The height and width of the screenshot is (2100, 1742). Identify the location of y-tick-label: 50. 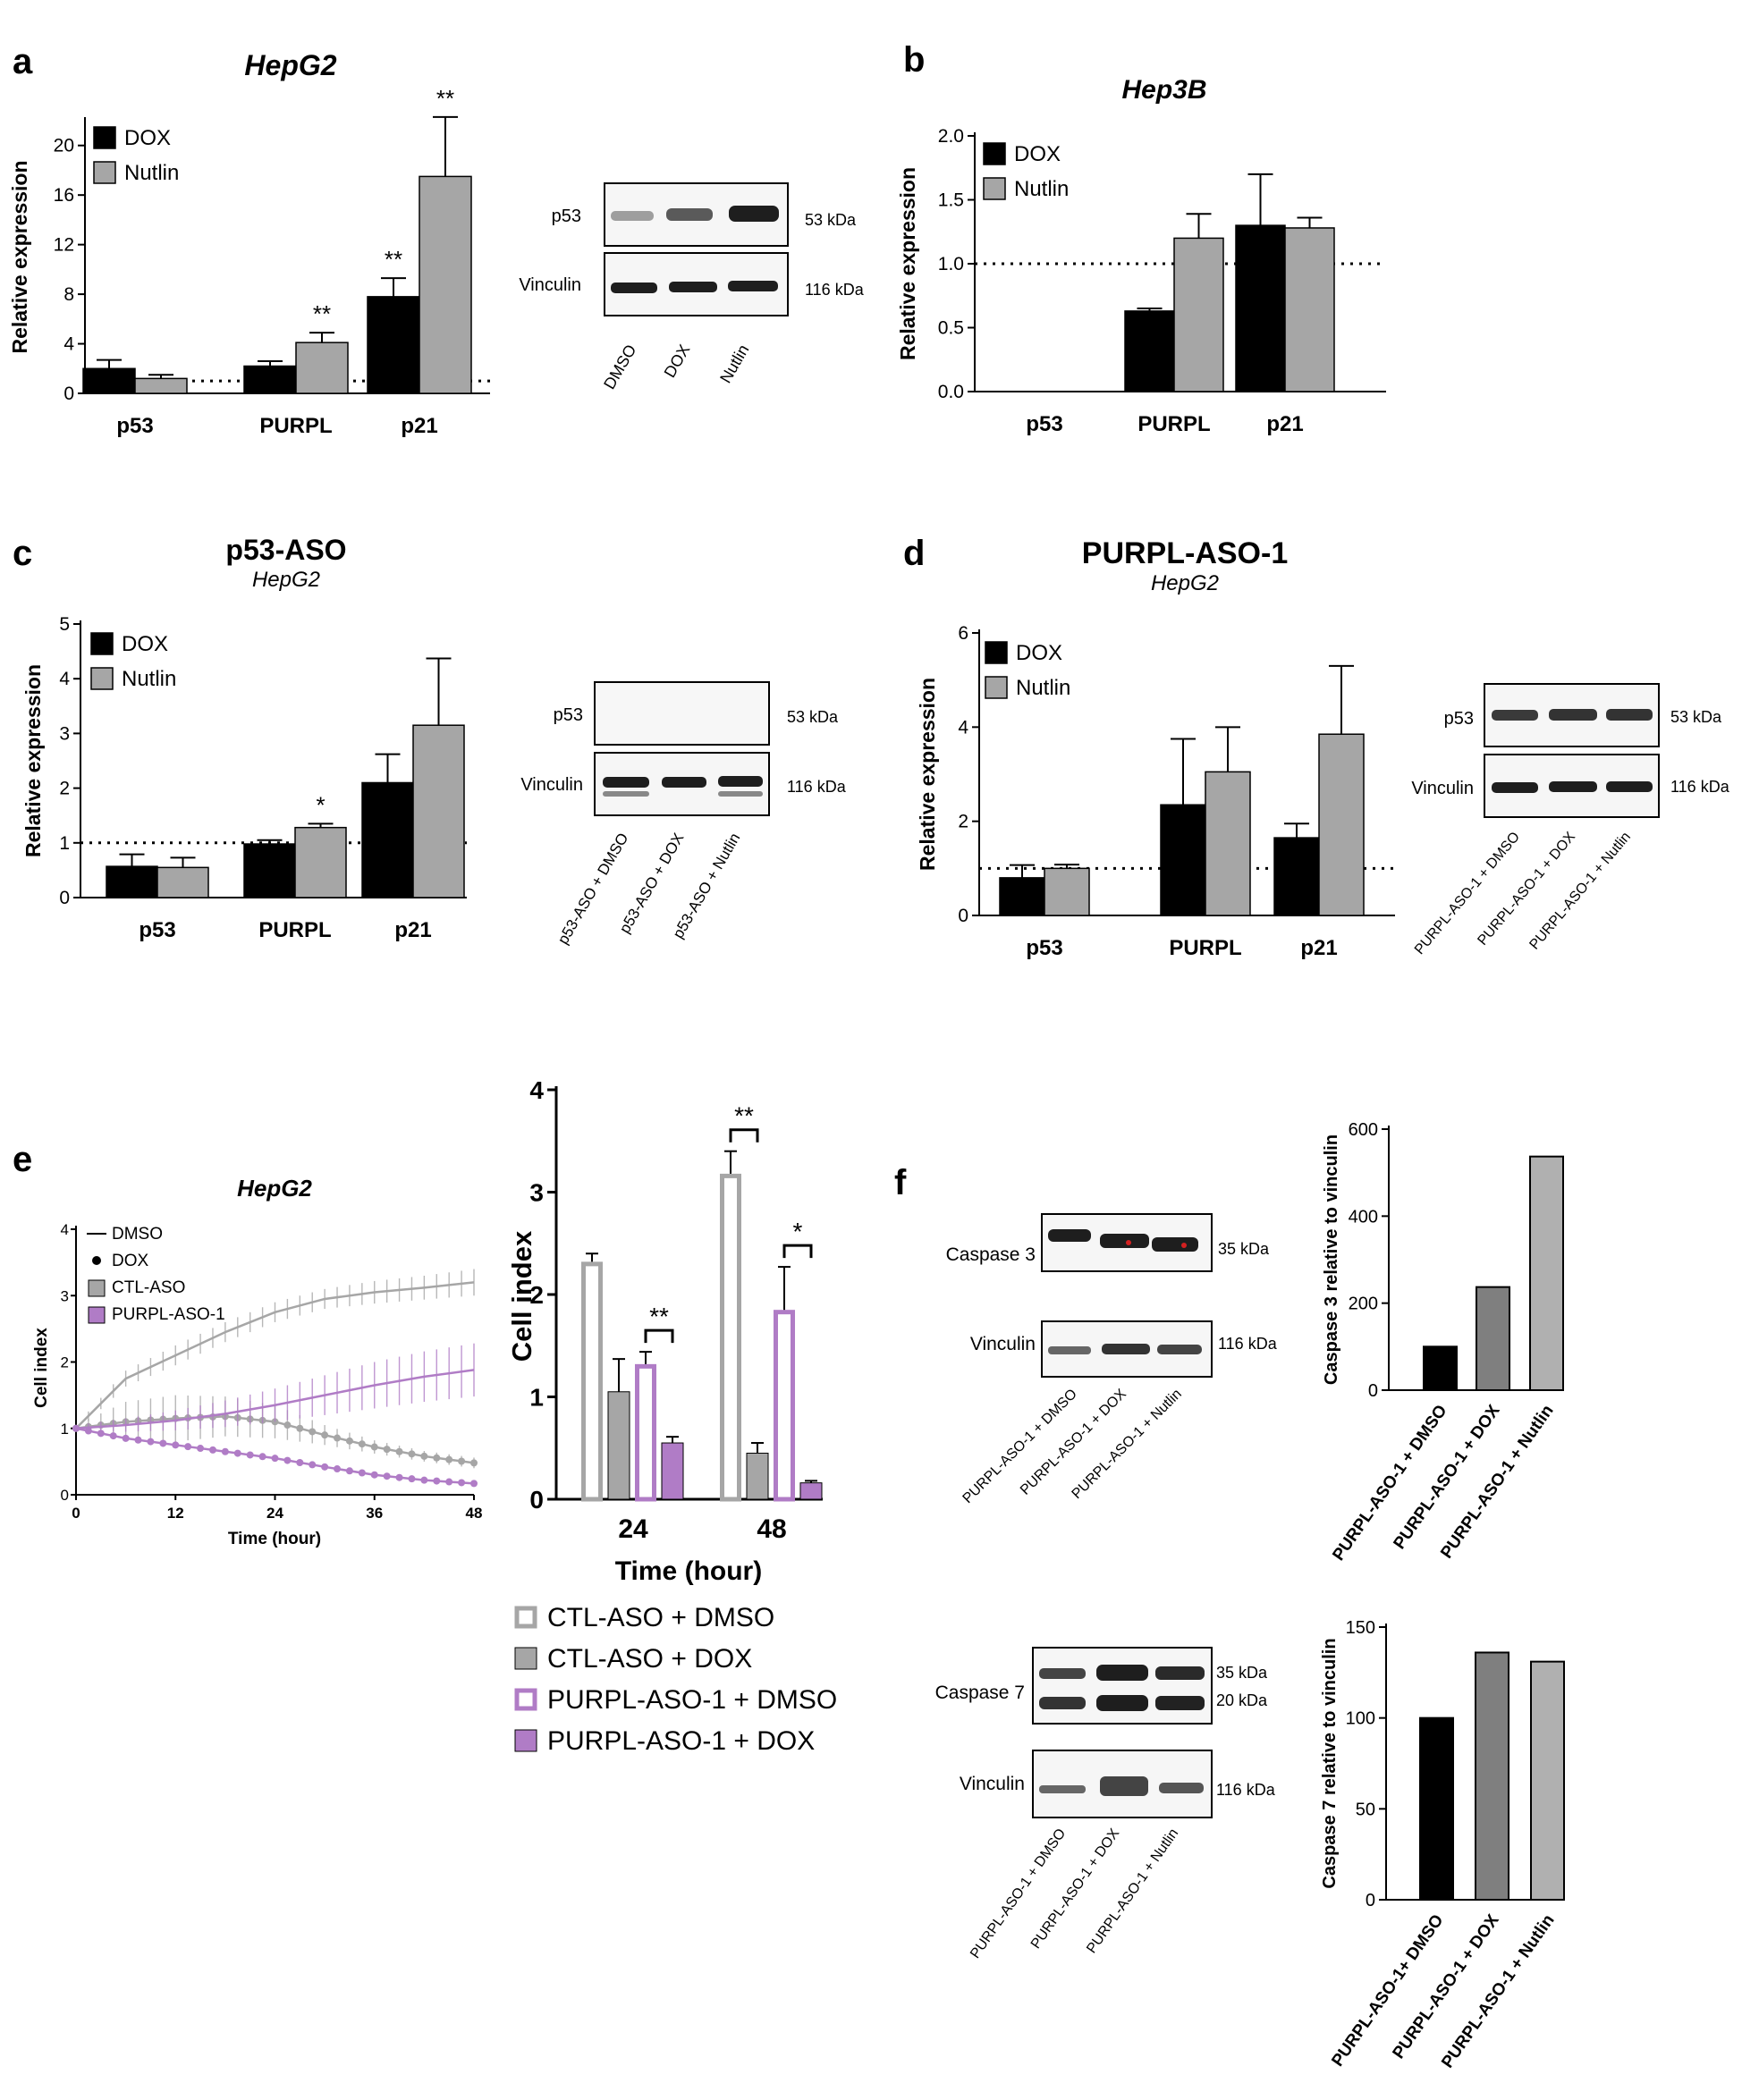
(1365, 1810).